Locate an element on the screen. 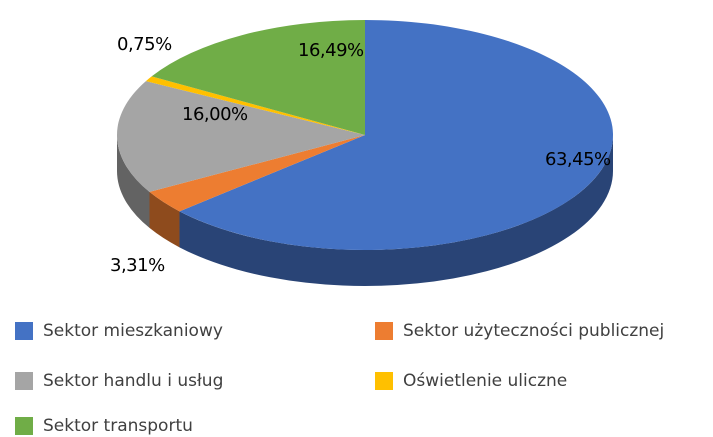 Image resolution: width=713 pixels, height=437 pixels. data-label: 63,45% is located at coordinates (578, 159).